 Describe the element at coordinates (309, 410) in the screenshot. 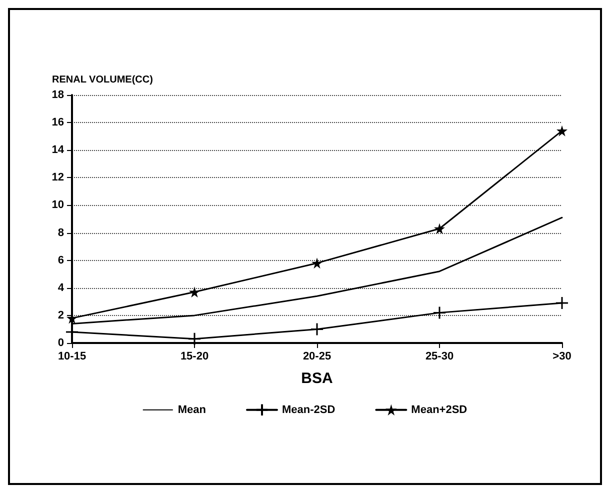

I see `legend-label: Mean-2SD` at that location.